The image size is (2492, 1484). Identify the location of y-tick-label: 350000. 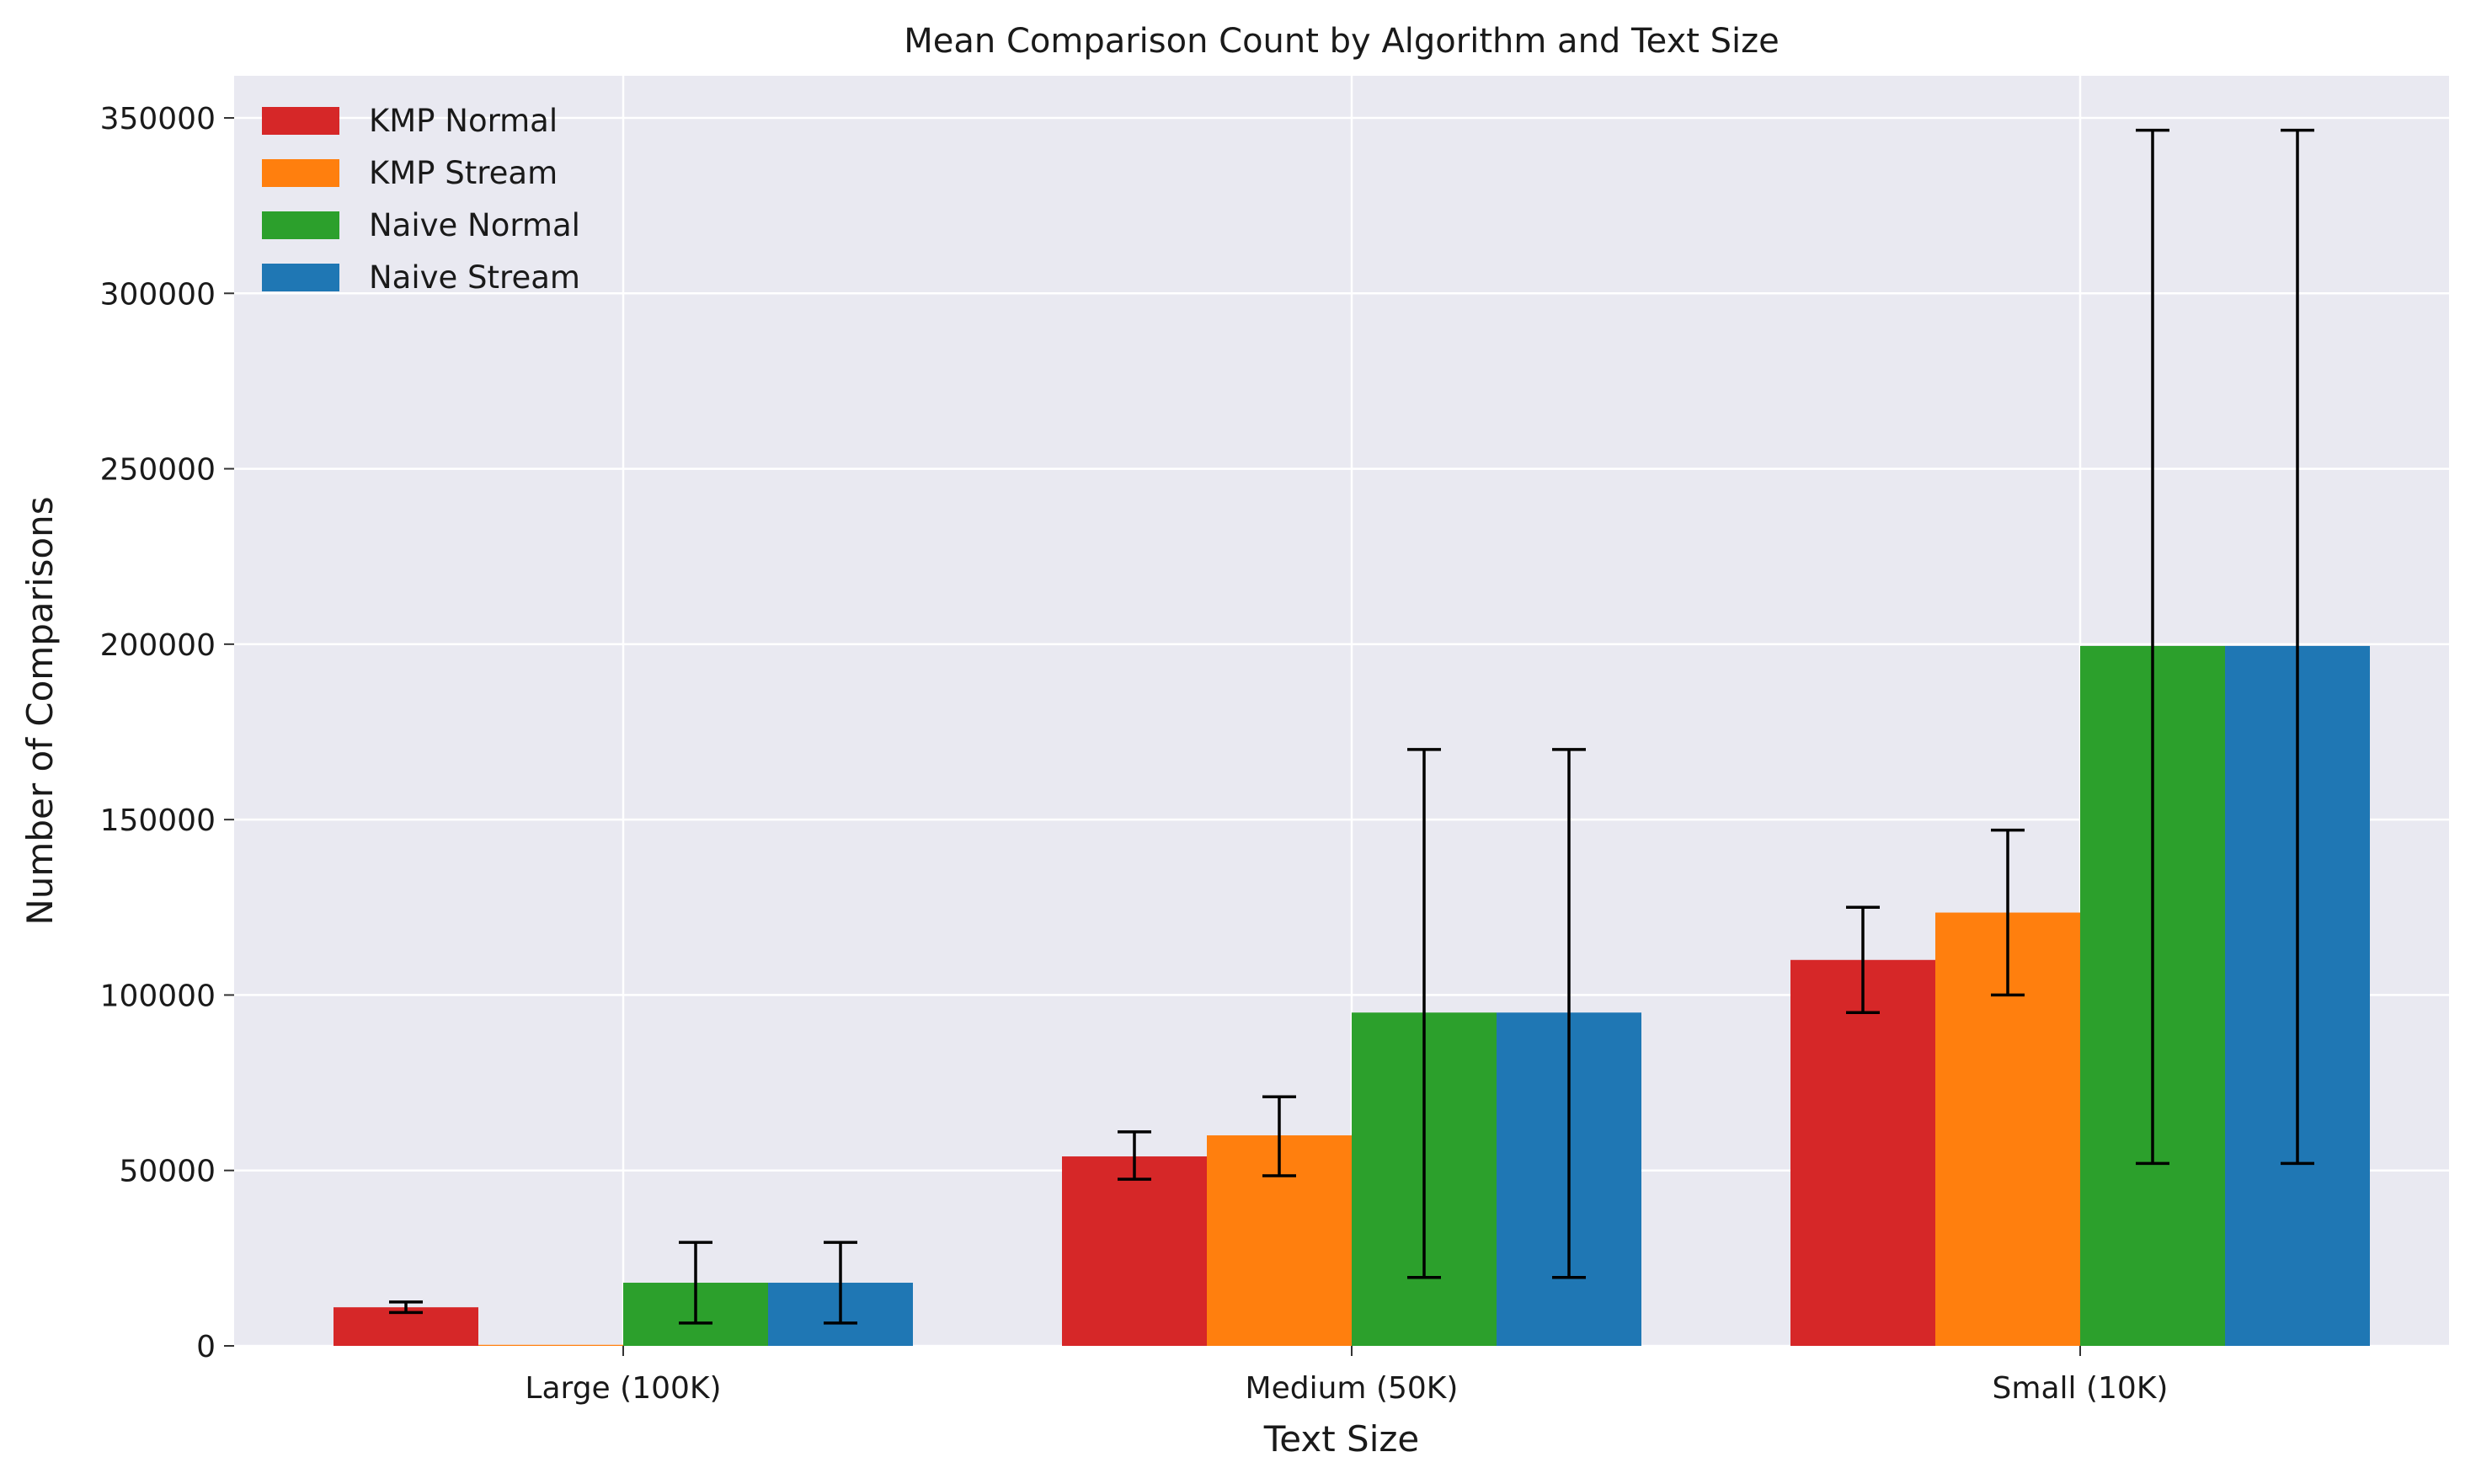
(158, 119).